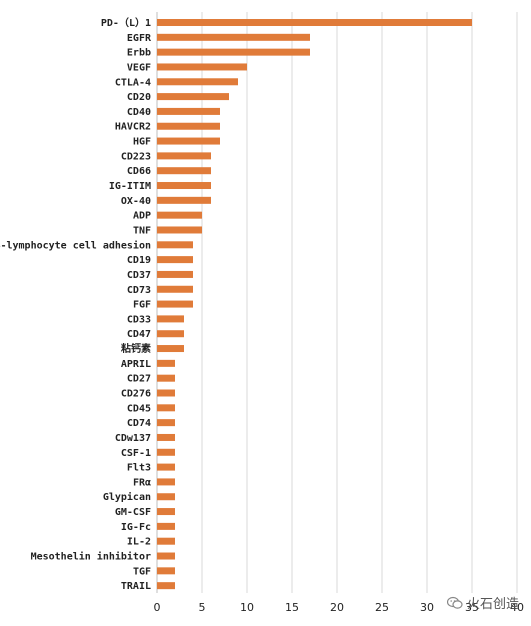 This screenshot has width=531, height=626. I want to click on category-label: Mesothelin inhibitor, so click(91, 557).